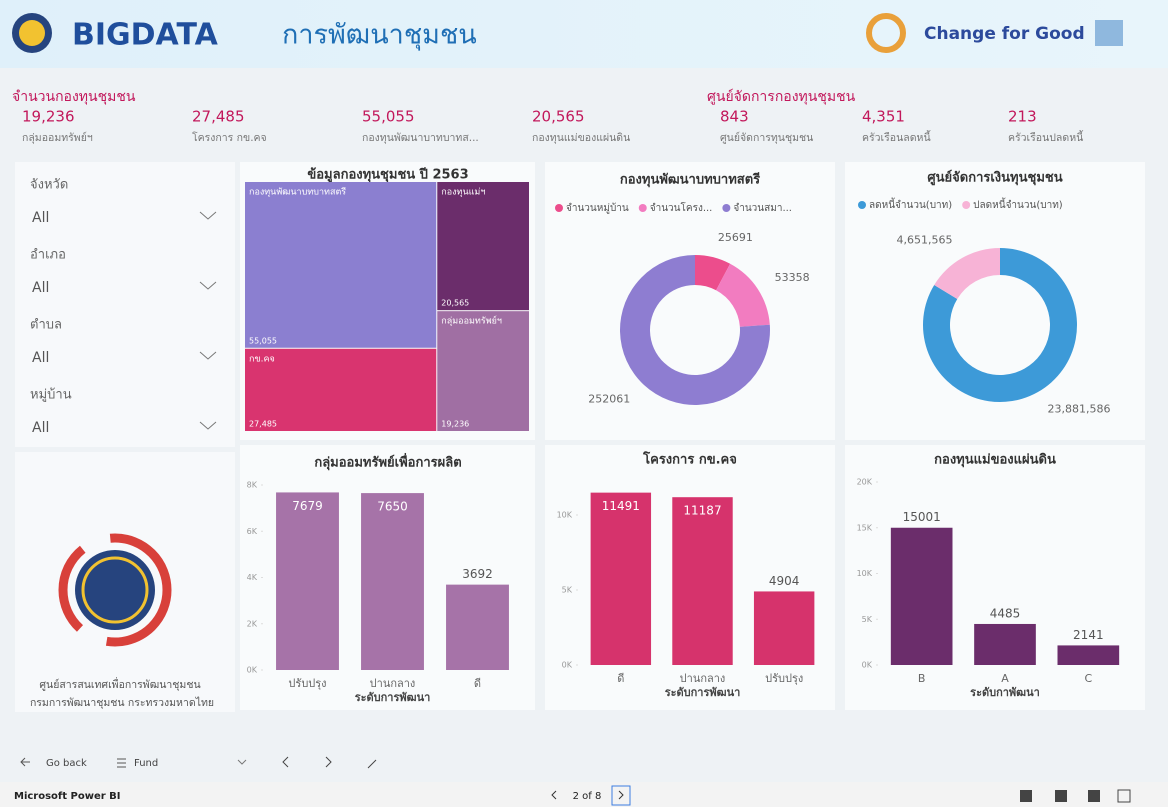 Image resolution: width=1168 pixels, height=807 pixels. Describe the element at coordinates (145, 35) in the screenshot. I see `header-title: BIGDATA` at that location.